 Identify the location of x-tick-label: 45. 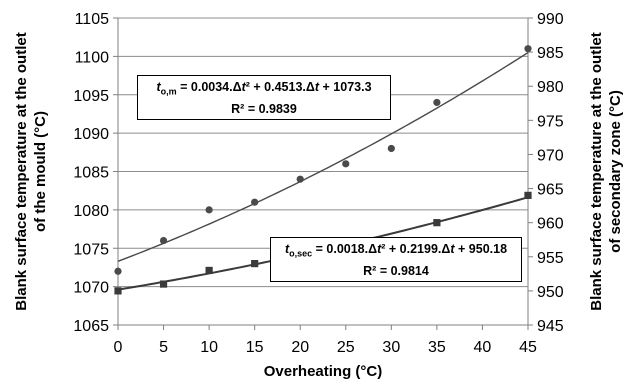
(528, 347).